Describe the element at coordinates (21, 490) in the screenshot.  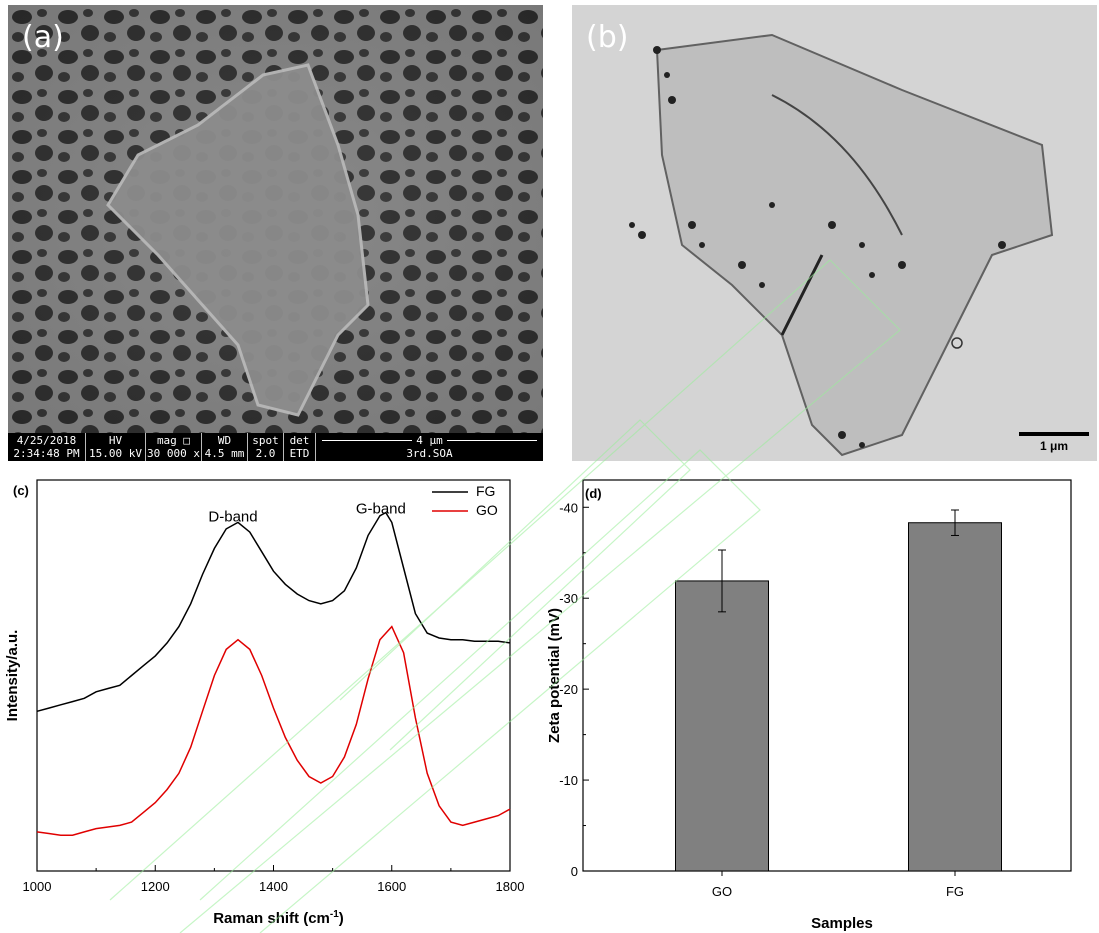
I see `panel-c-label: (c)` at that location.